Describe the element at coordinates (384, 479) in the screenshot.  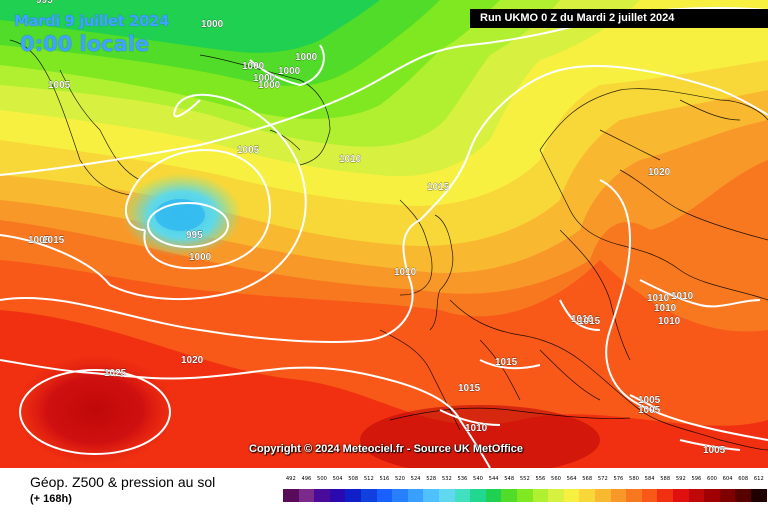
I see `scale-label: 516` at that location.